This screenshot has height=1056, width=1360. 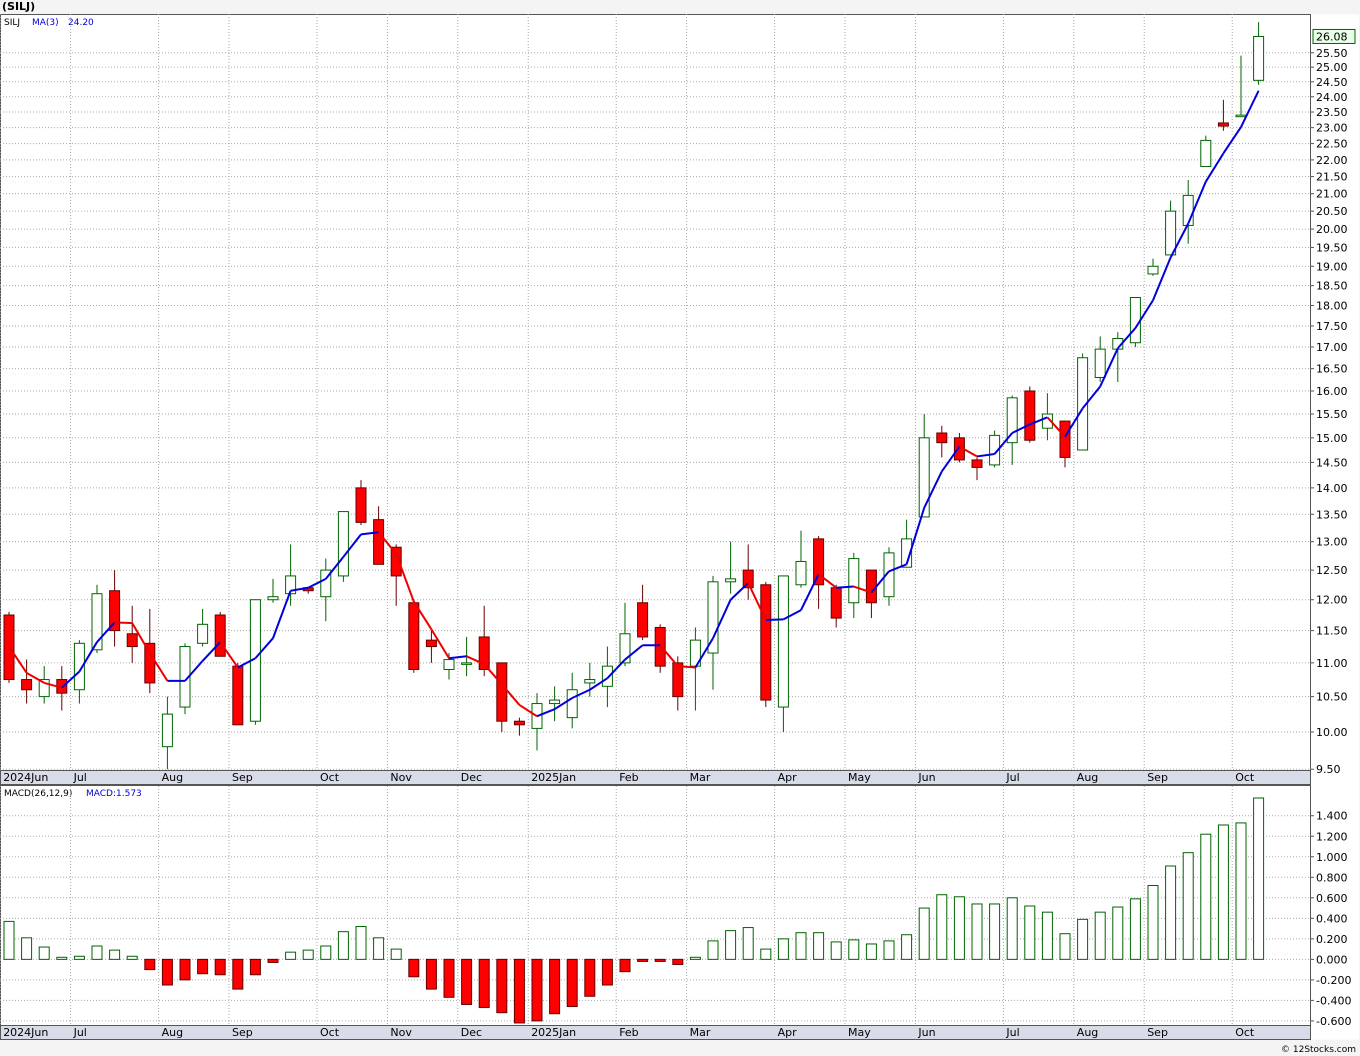 What do you see at coordinates (1333, 1000) in the screenshot?
I see `y-tick-label: -0.400` at bounding box center [1333, 1000].